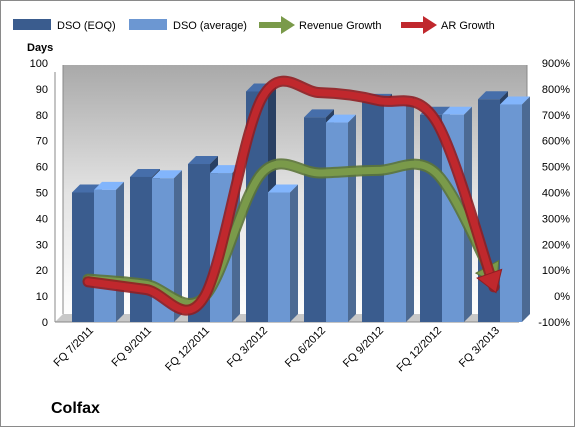  Describe the element at coordinates (556, 90) in the screenshot. I see `y2-tick-label: 800%` at that location.